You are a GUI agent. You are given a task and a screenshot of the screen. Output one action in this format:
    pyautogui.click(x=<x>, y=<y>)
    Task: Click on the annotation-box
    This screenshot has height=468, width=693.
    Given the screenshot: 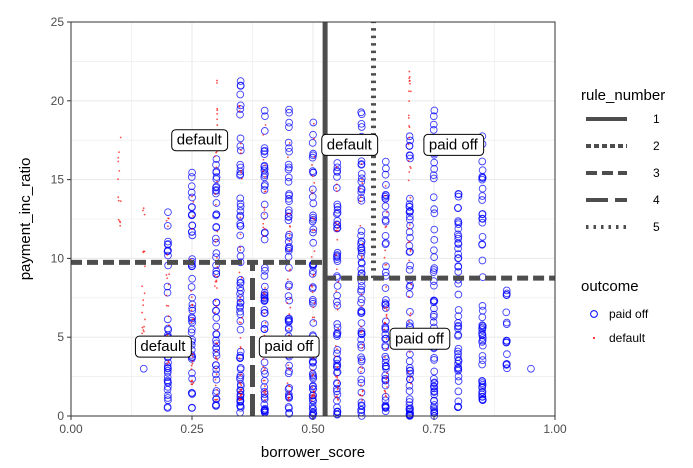 What is the action you would take?
    pyautogui.click(x=420, y=338)
    